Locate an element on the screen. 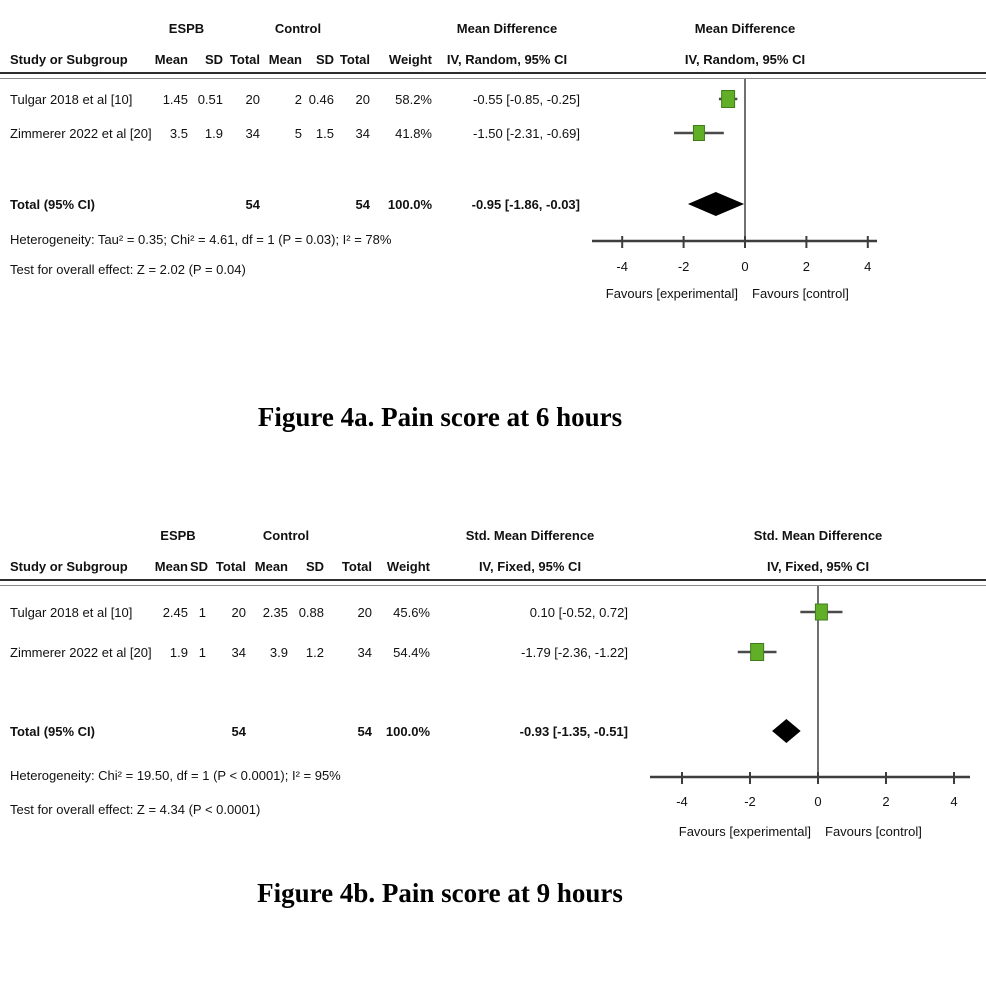  sd-control: 1.2 is located at coordinates (314, 652).